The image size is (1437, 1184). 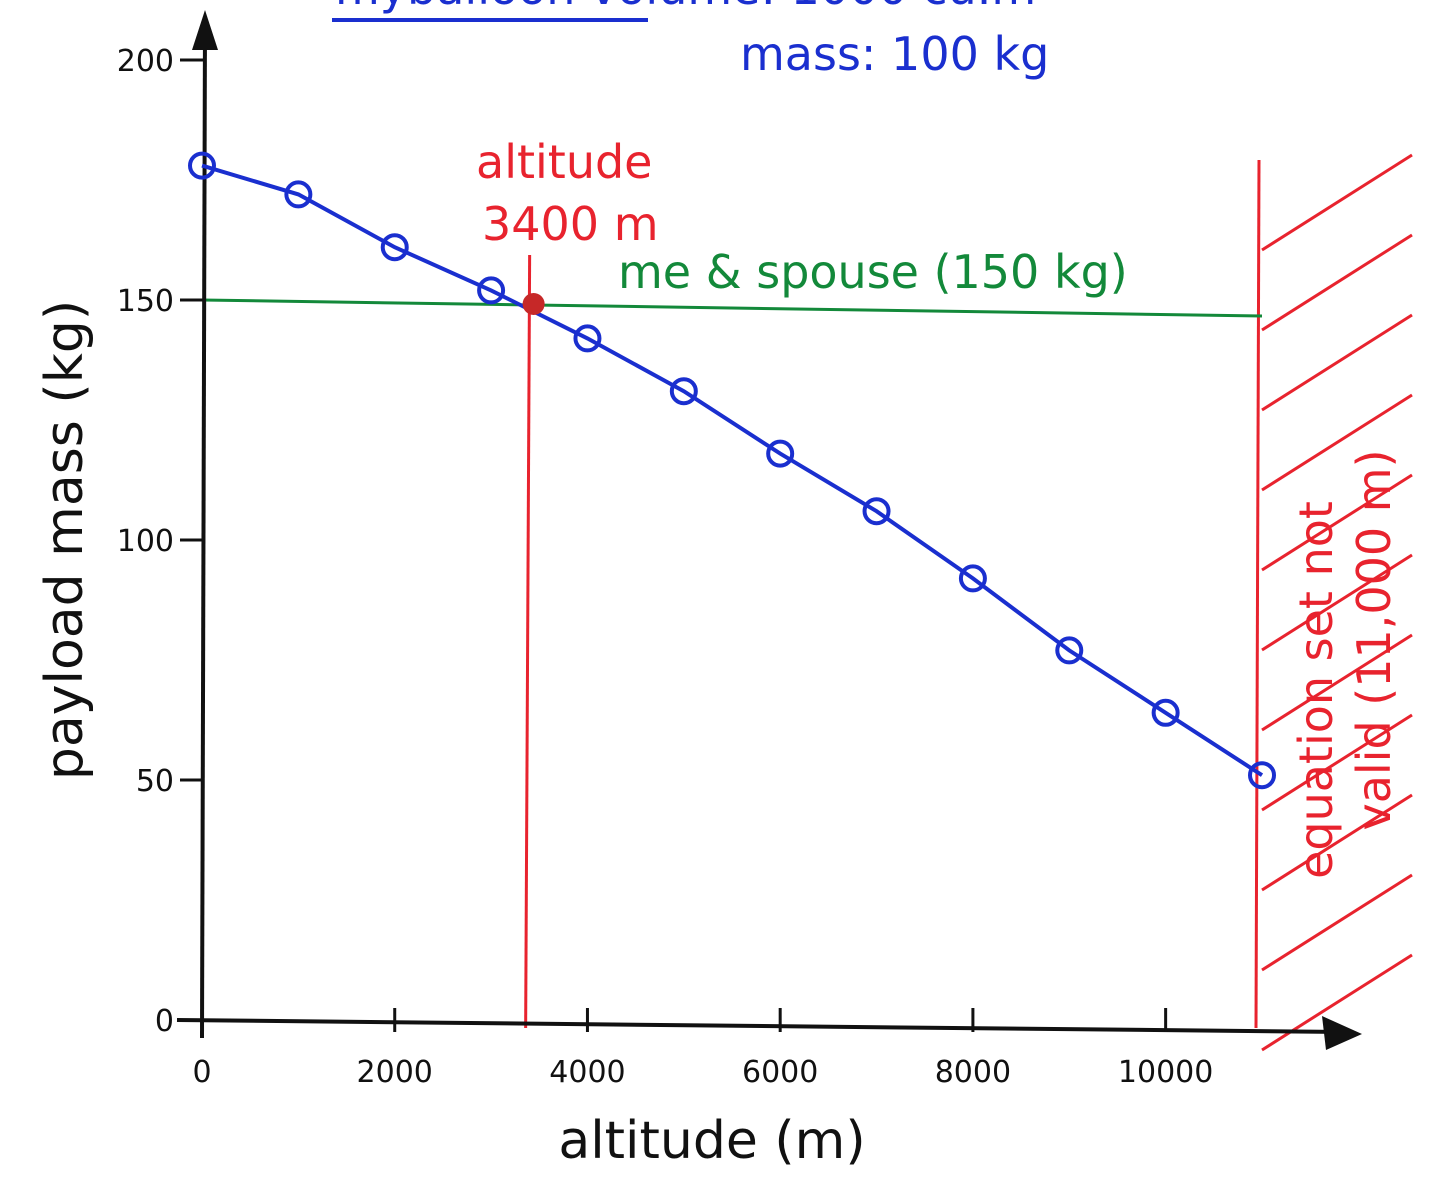 I want to click on x-axis, so click(x=761, y=1026).